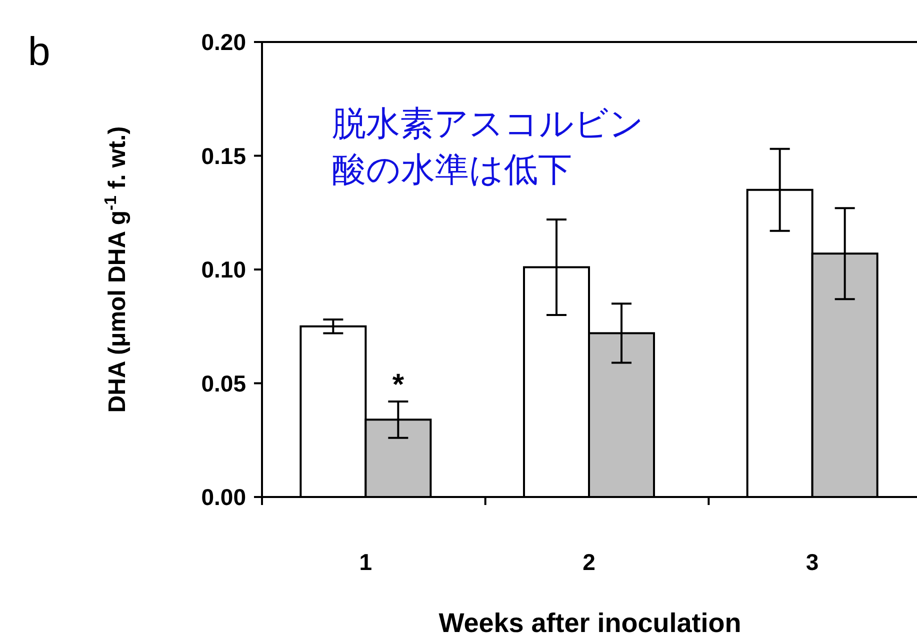  What do you see at coordinates (488, 147) in the screenshot?
I see `annotation: 脱水素アスコルビン酸の水準は低下` at bounding box center [488, 147].